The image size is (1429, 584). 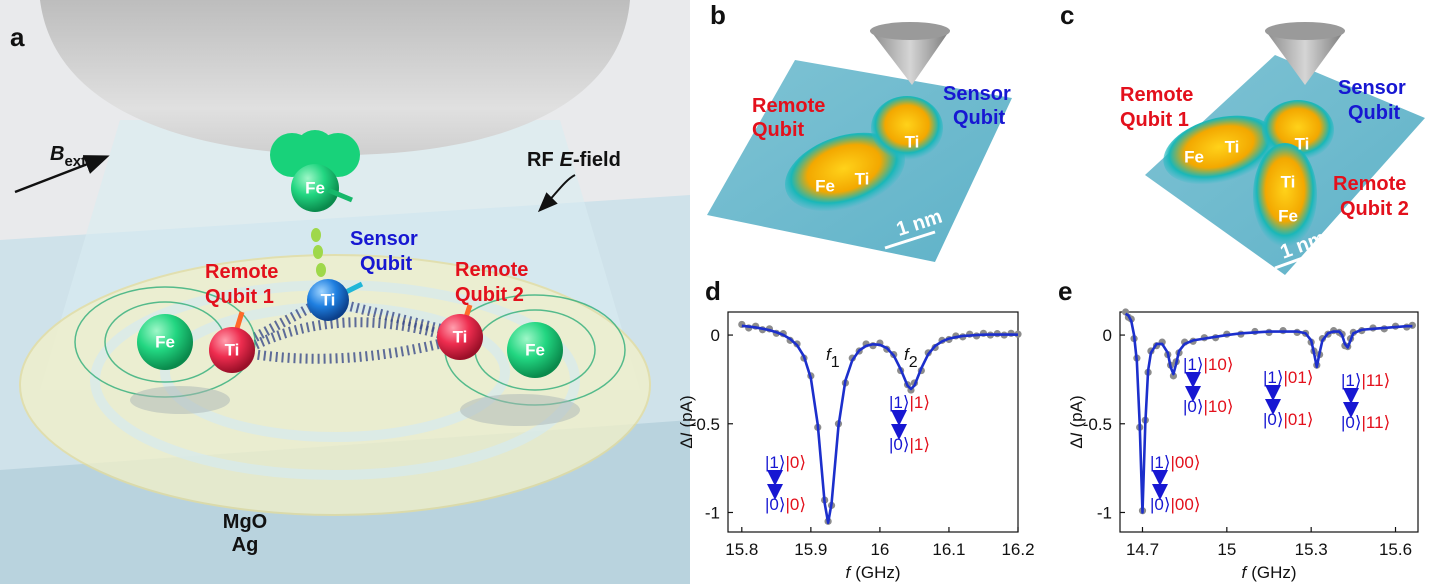 What do you see at coordinates (245, 545) in the screenshot?
I see `substrate-label: Ag` at bounding box center [245, 545].